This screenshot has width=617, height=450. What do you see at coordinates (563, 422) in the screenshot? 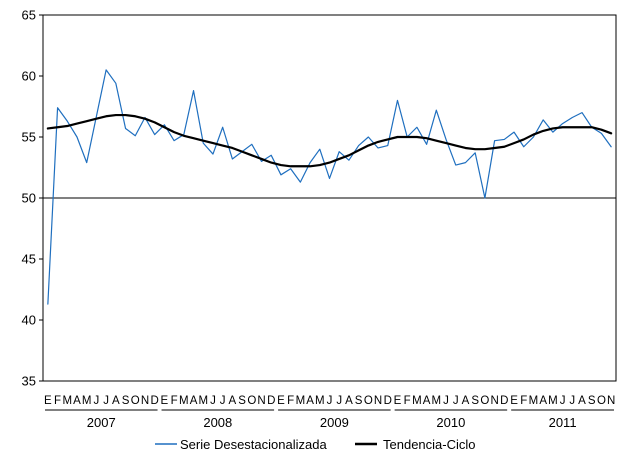
I see `year-label: 2011` at bounding box center [563, 422].